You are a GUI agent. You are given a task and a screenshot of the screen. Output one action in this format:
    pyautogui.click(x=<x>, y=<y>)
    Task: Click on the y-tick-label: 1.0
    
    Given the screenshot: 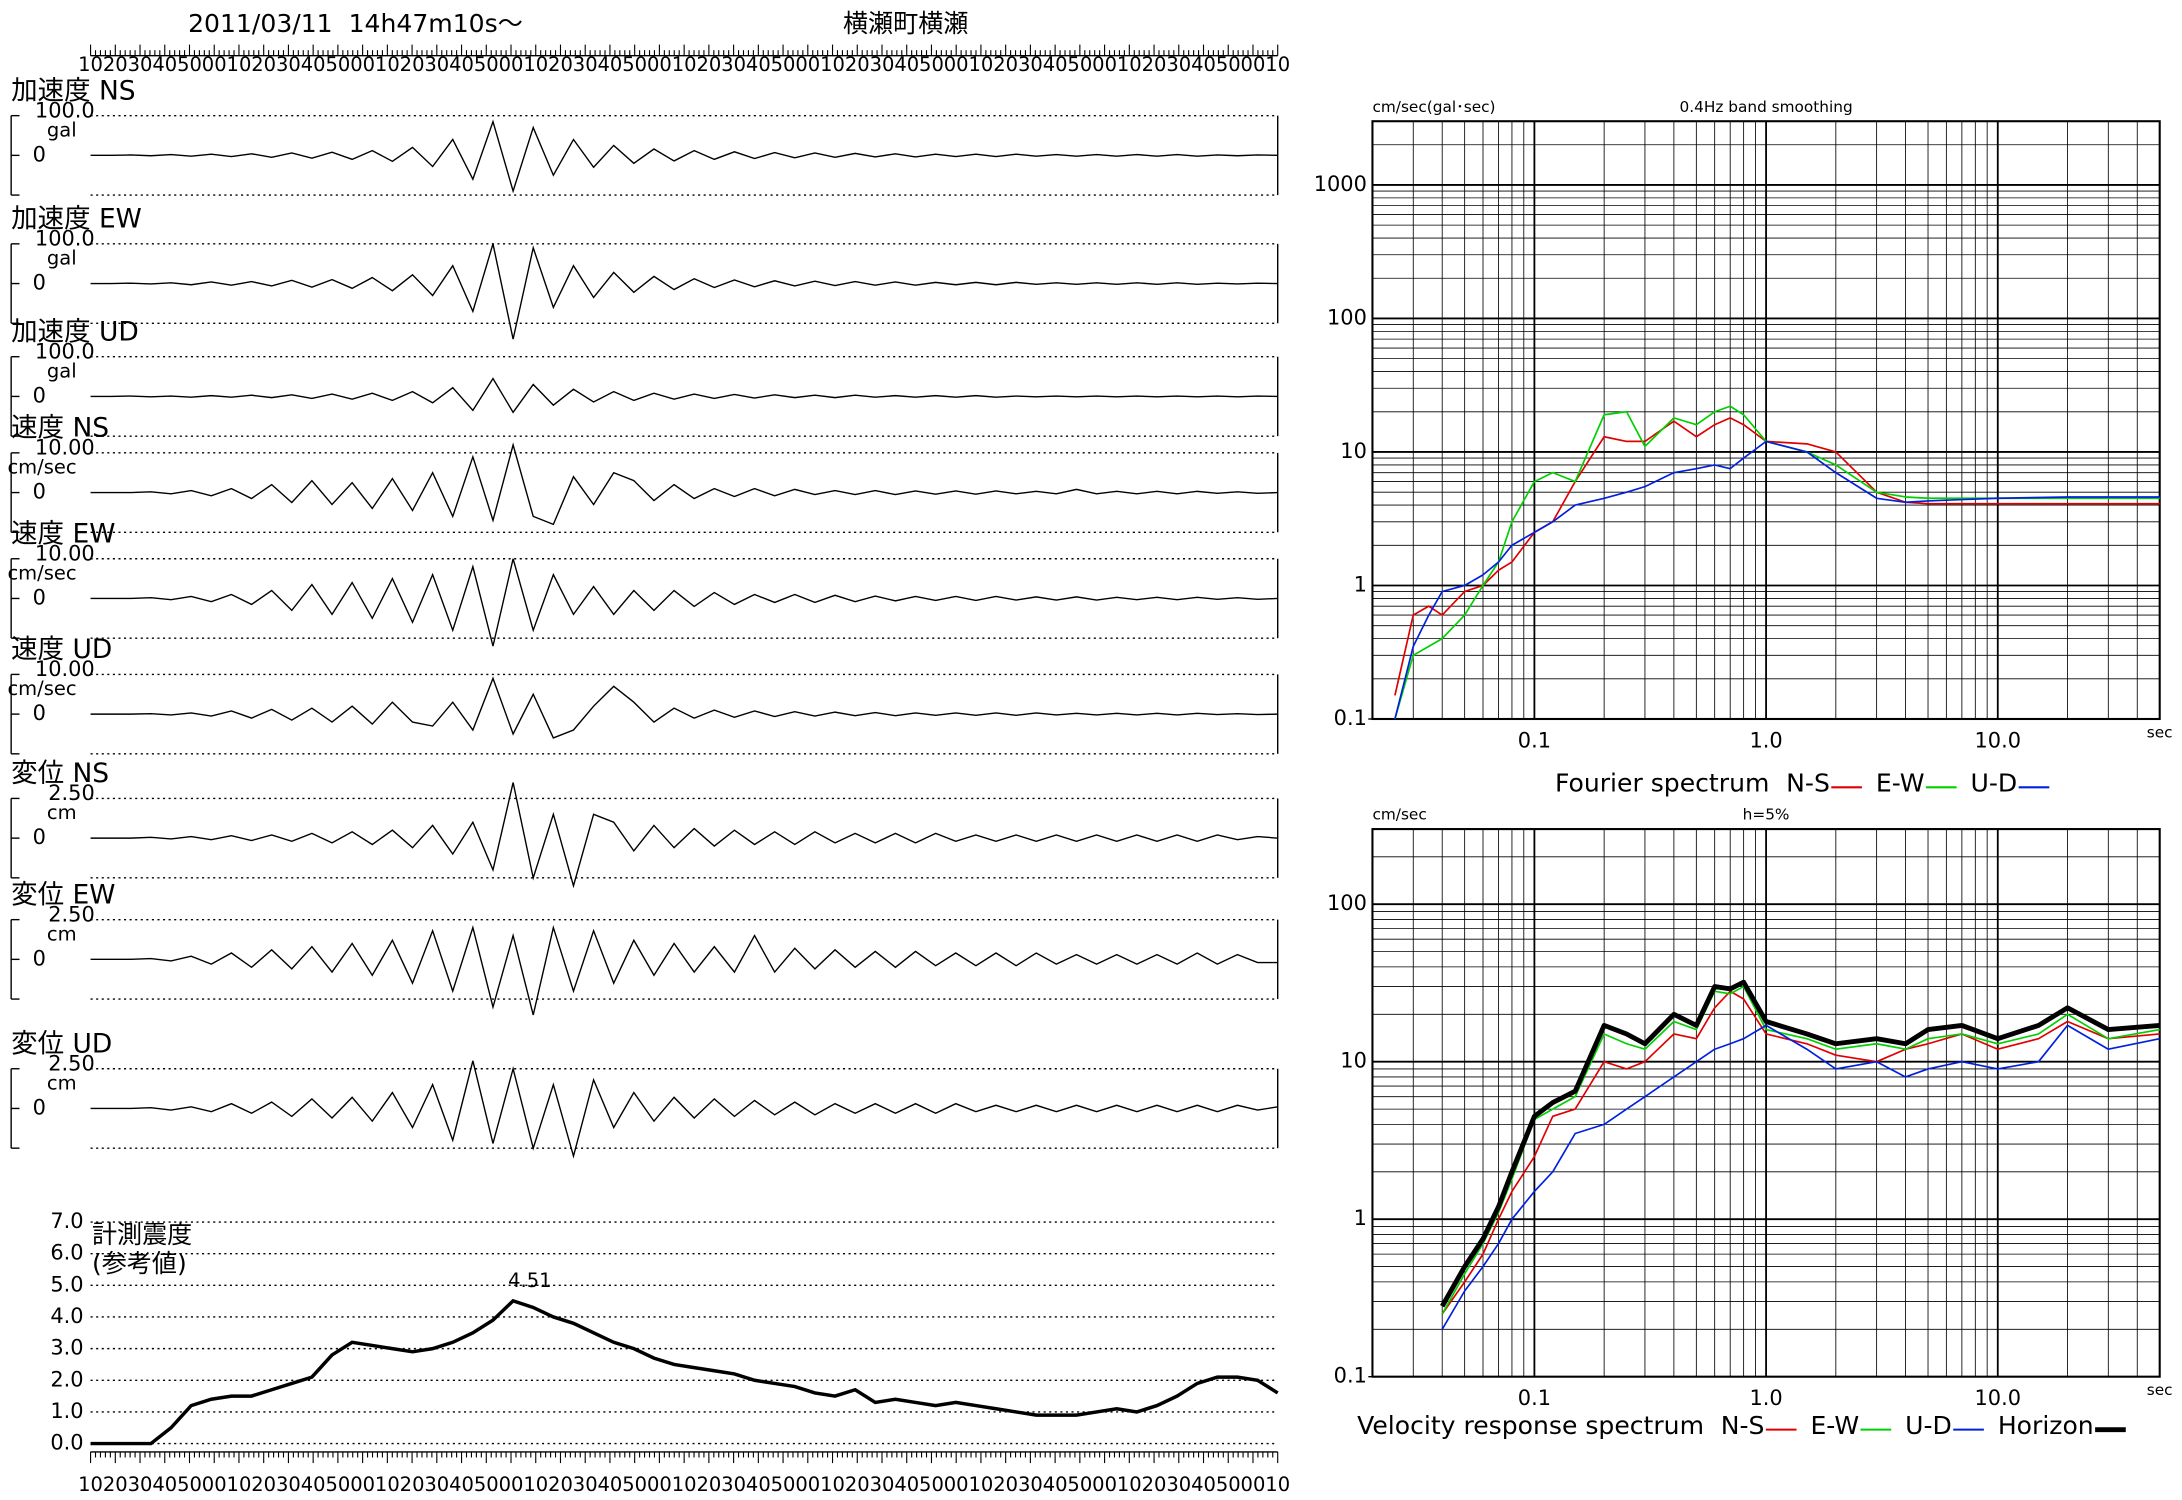 What is the action you would take?
    pyautogui.click(x=66, y=1411)
    